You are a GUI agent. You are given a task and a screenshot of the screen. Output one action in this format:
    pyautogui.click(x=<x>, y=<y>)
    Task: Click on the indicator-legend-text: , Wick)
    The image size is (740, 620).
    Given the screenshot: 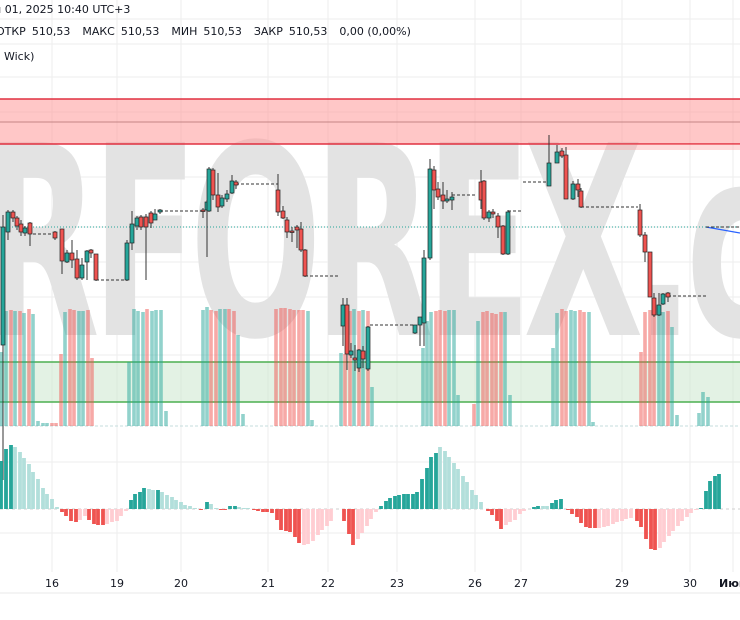 What is the action you would take?
    pyautogui.click(x=17, y=56)
    